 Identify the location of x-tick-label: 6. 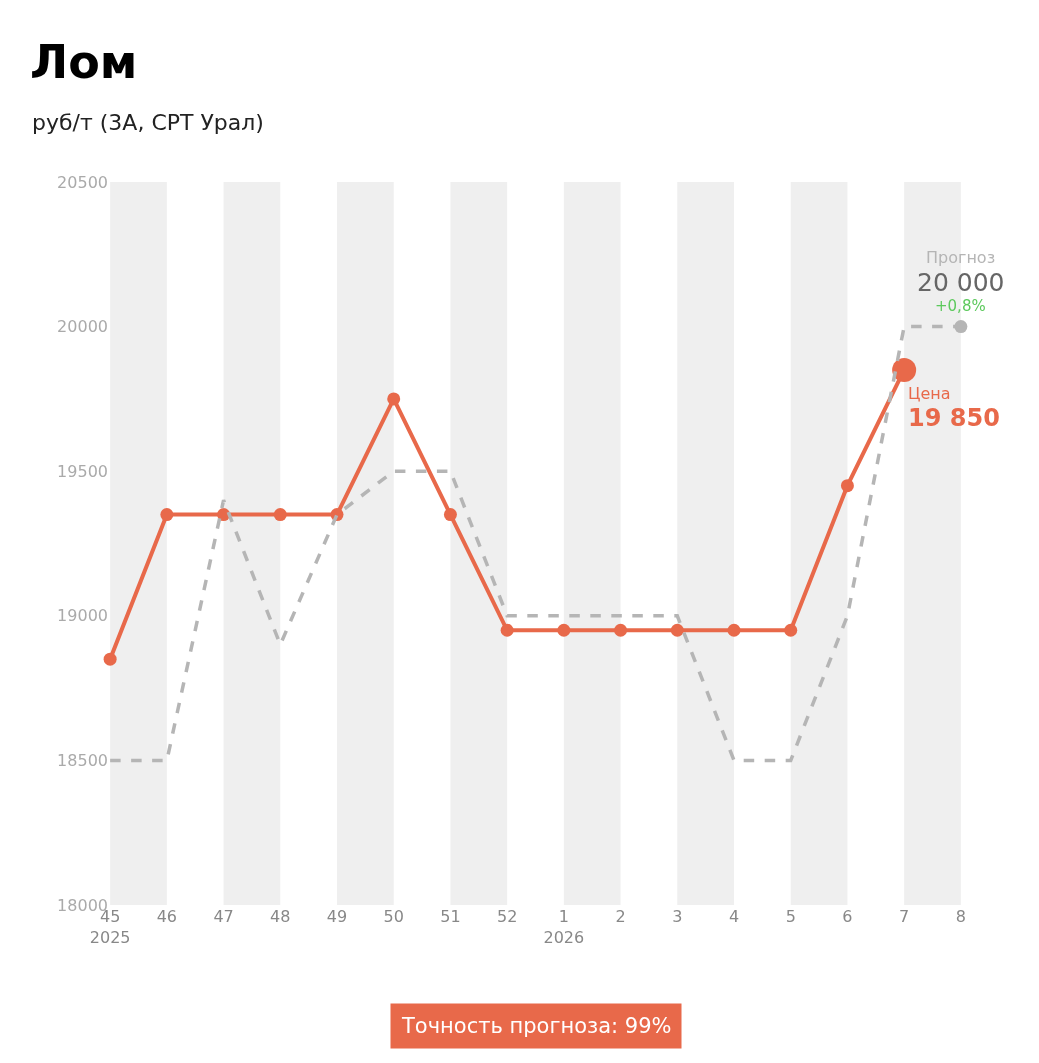
(847, 916).